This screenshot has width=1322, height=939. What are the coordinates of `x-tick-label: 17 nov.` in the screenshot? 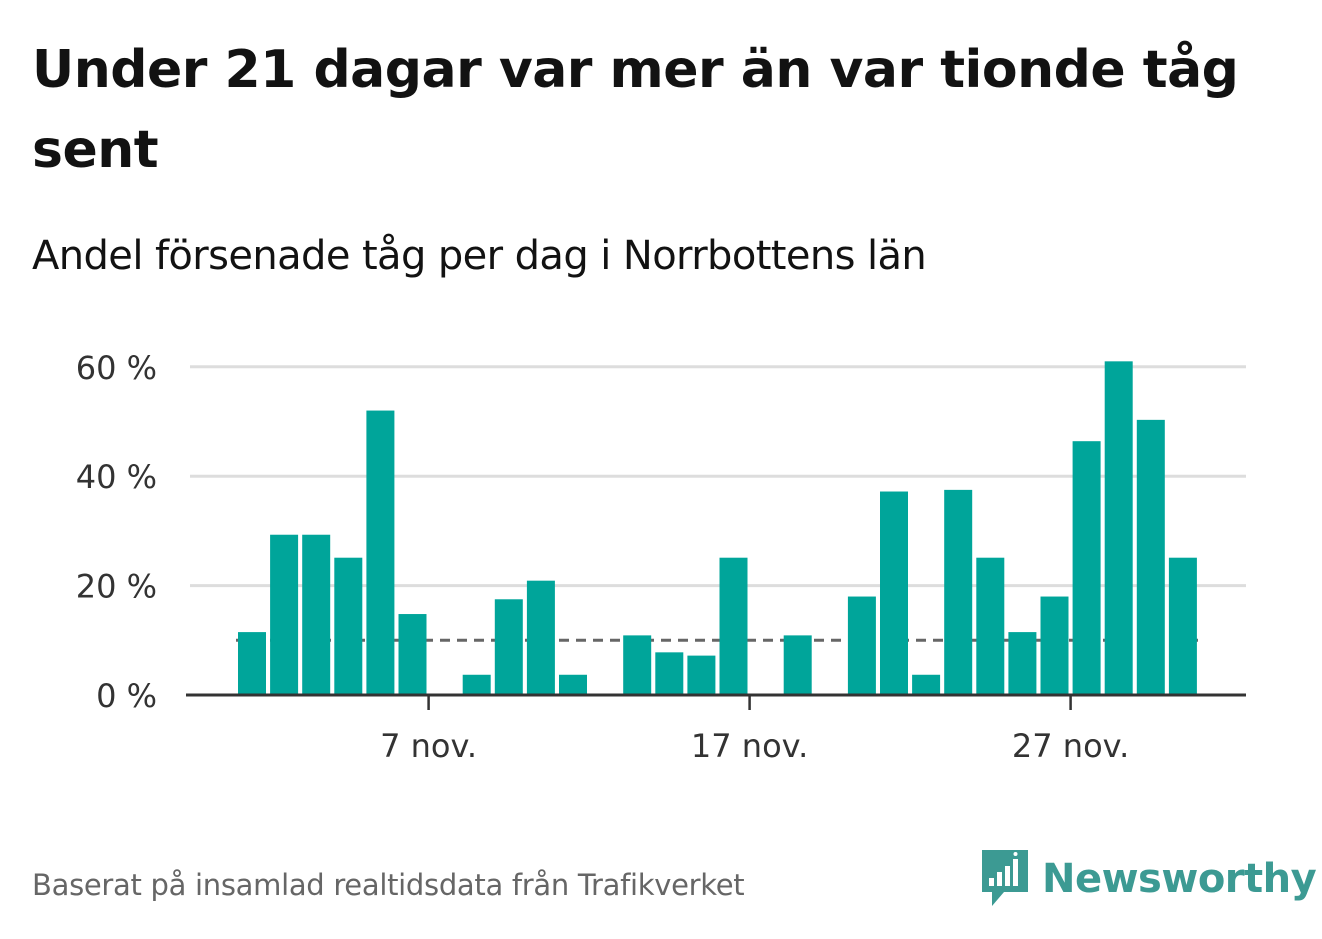 It's located at (749, 746).